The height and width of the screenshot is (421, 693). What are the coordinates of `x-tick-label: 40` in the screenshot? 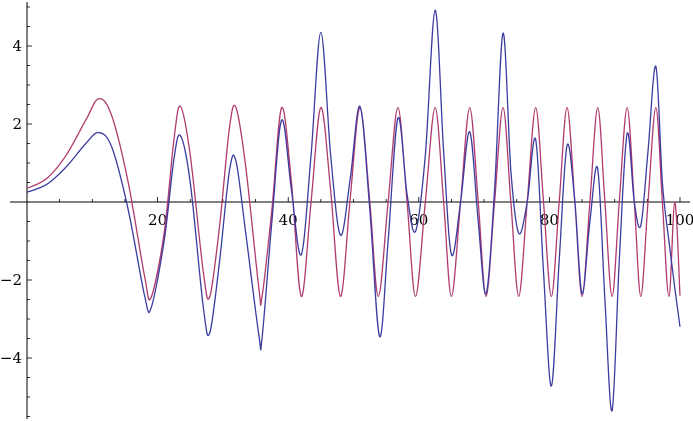 It's located at (288, 220).